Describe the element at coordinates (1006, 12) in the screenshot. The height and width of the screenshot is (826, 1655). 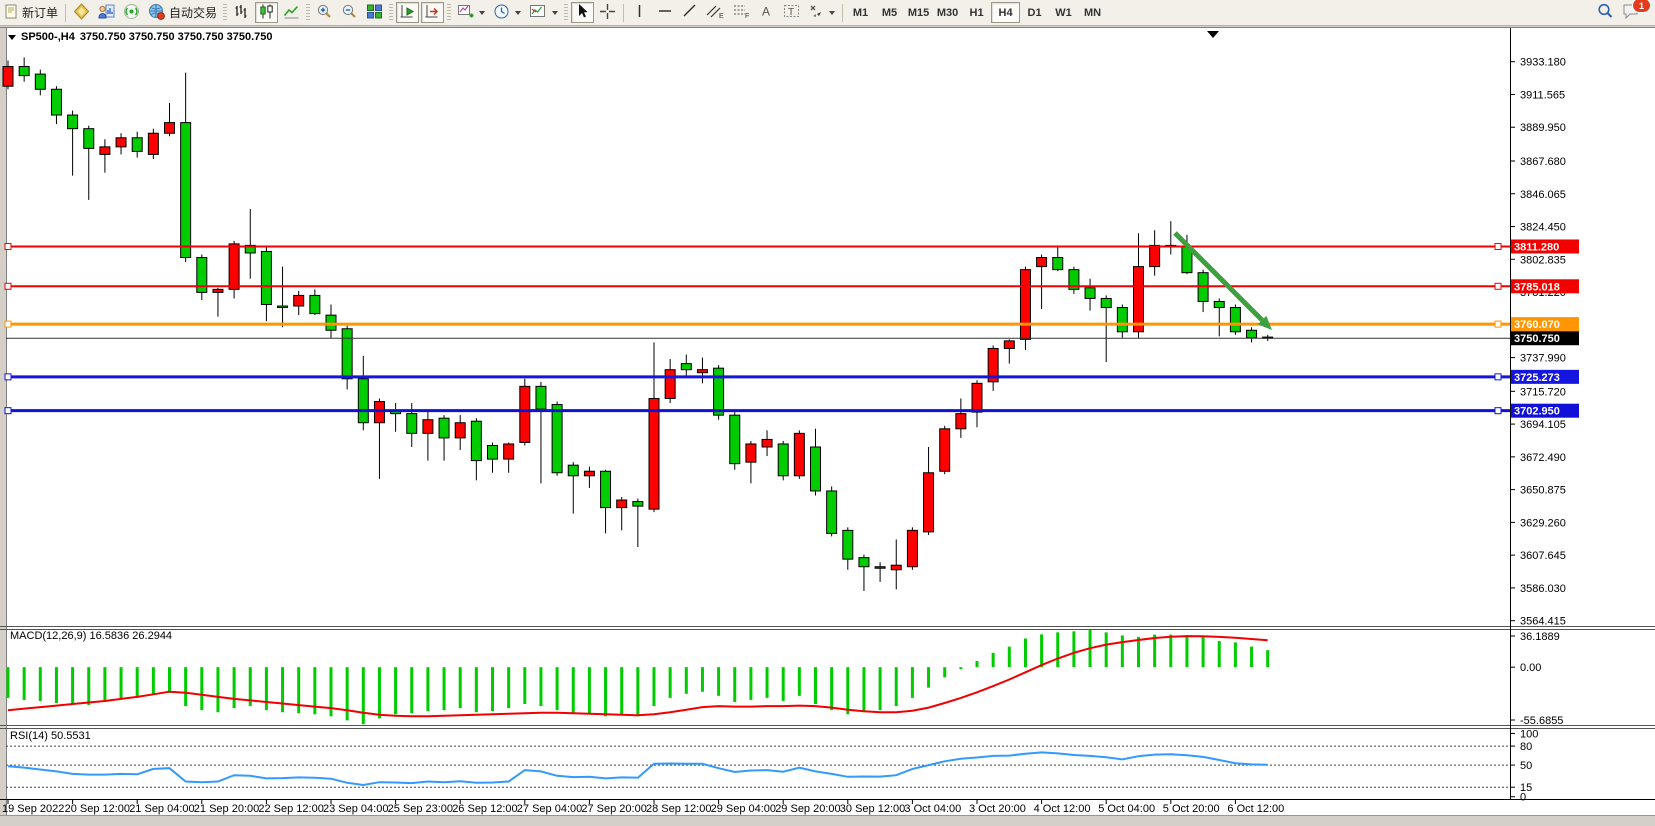
I see `timeframe-button-H4: H4` at that location.